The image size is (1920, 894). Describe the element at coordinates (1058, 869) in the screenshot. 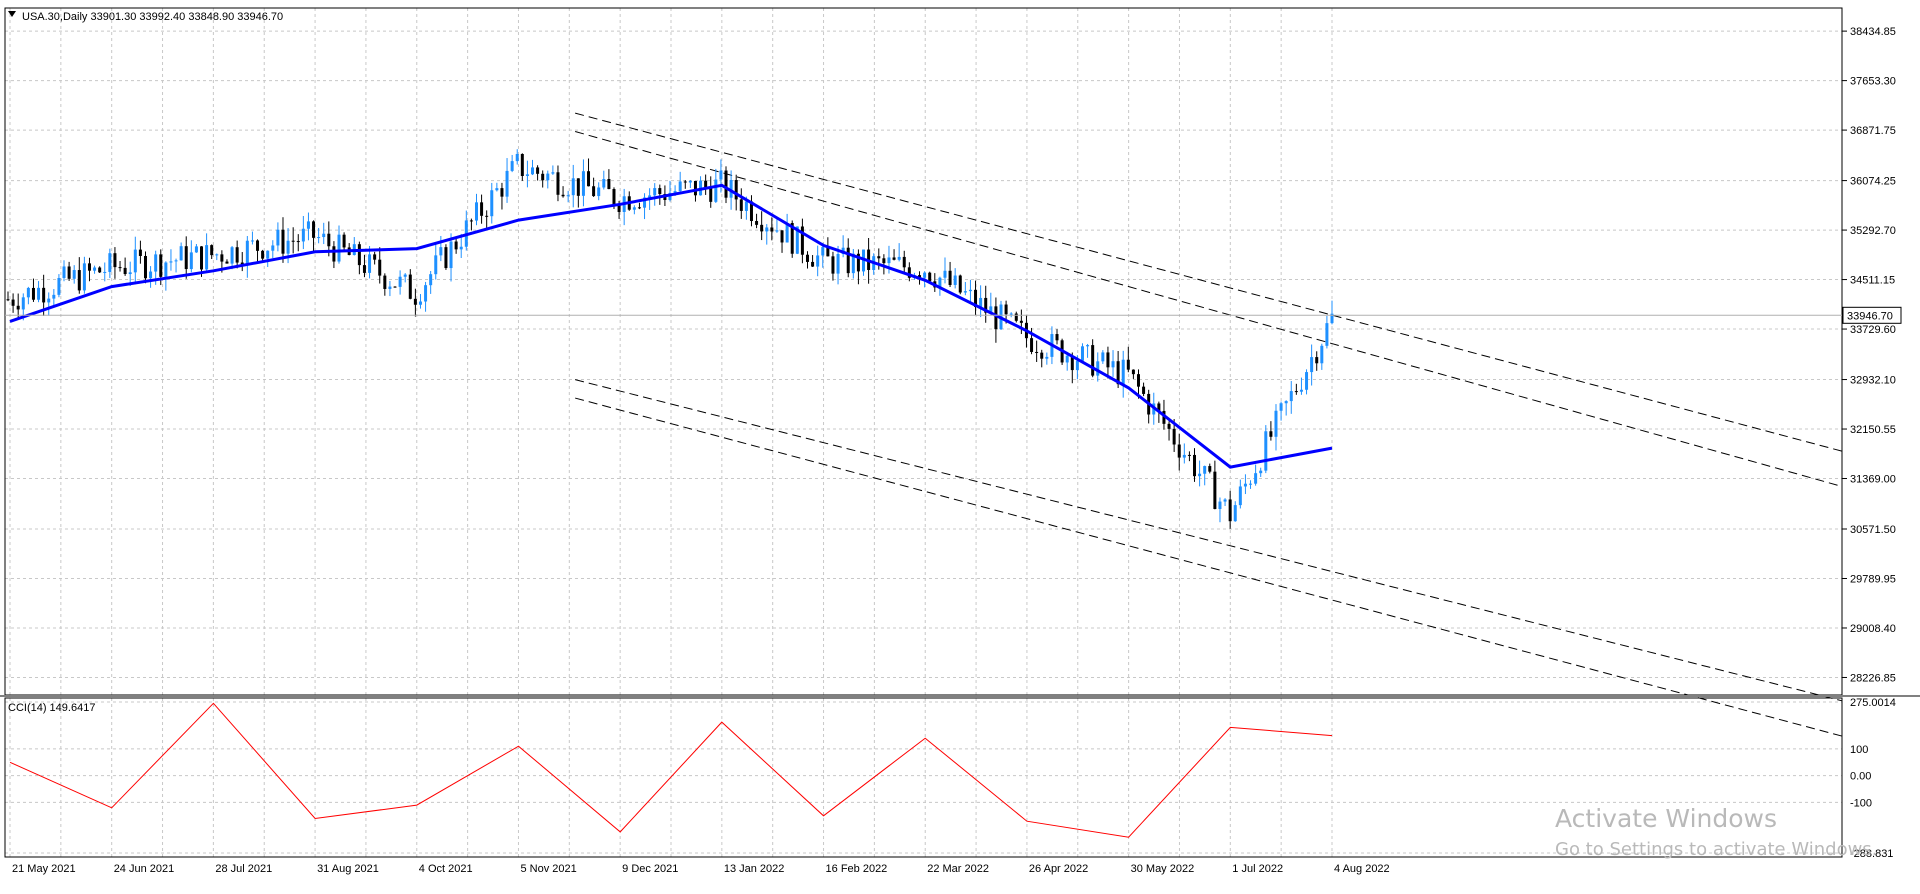

I see `date-tick-label: 26 Apr 2022` at that location.